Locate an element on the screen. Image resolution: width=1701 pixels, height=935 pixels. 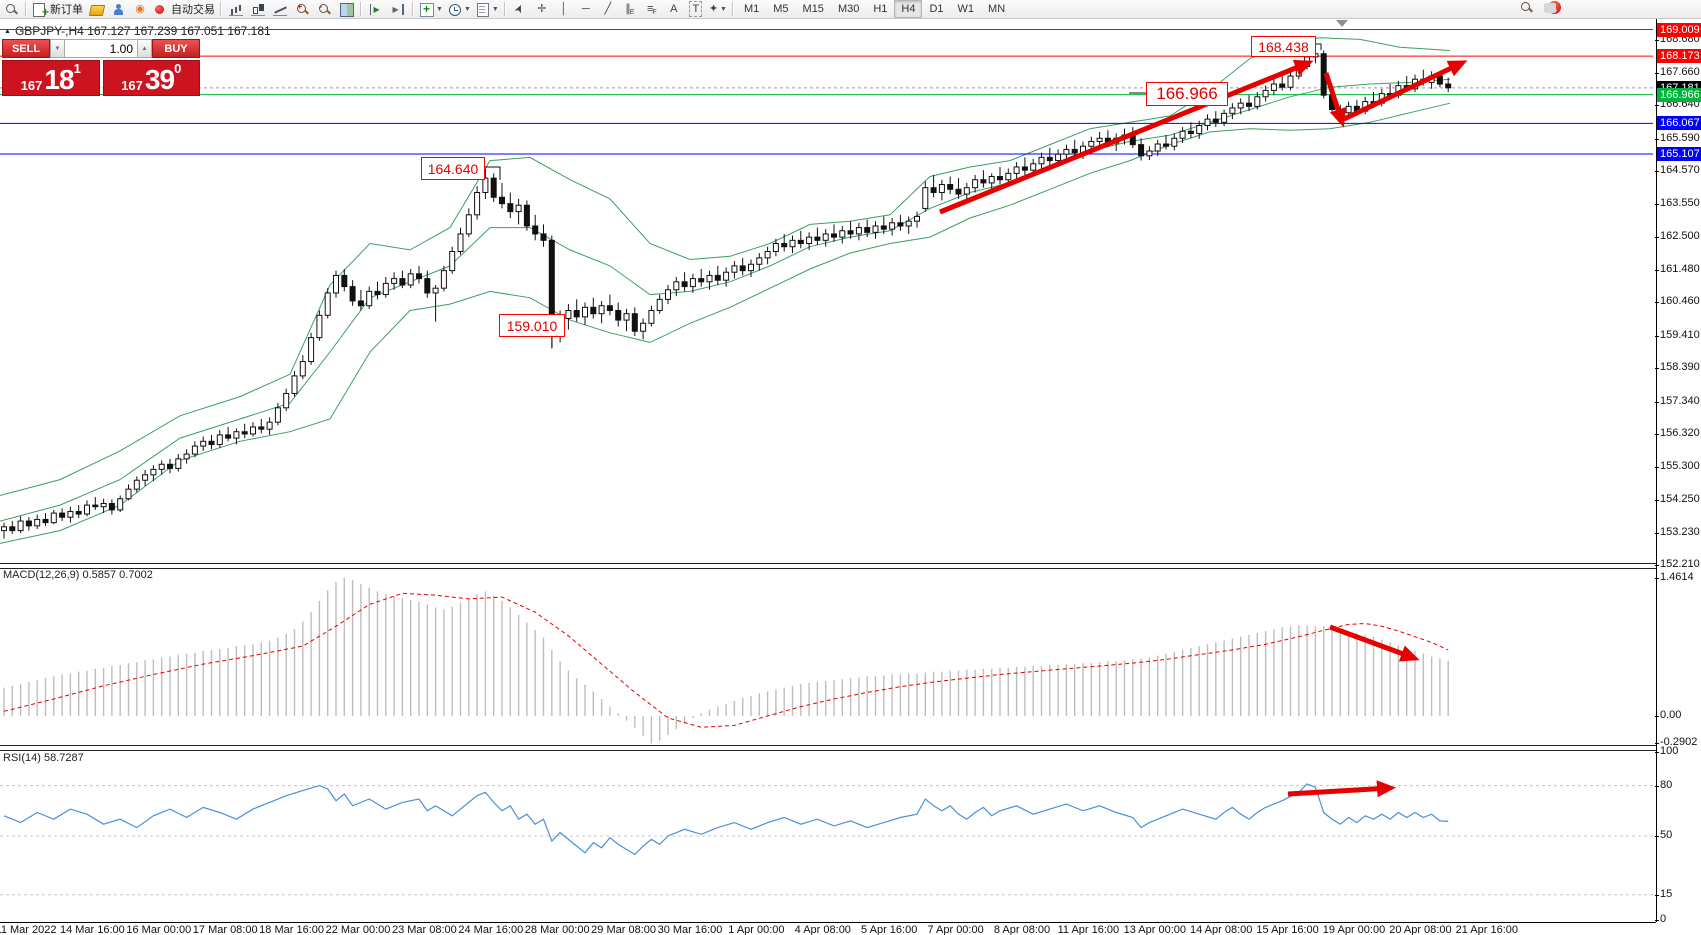
chart-shift-icon is located at coordinates (398, 9).